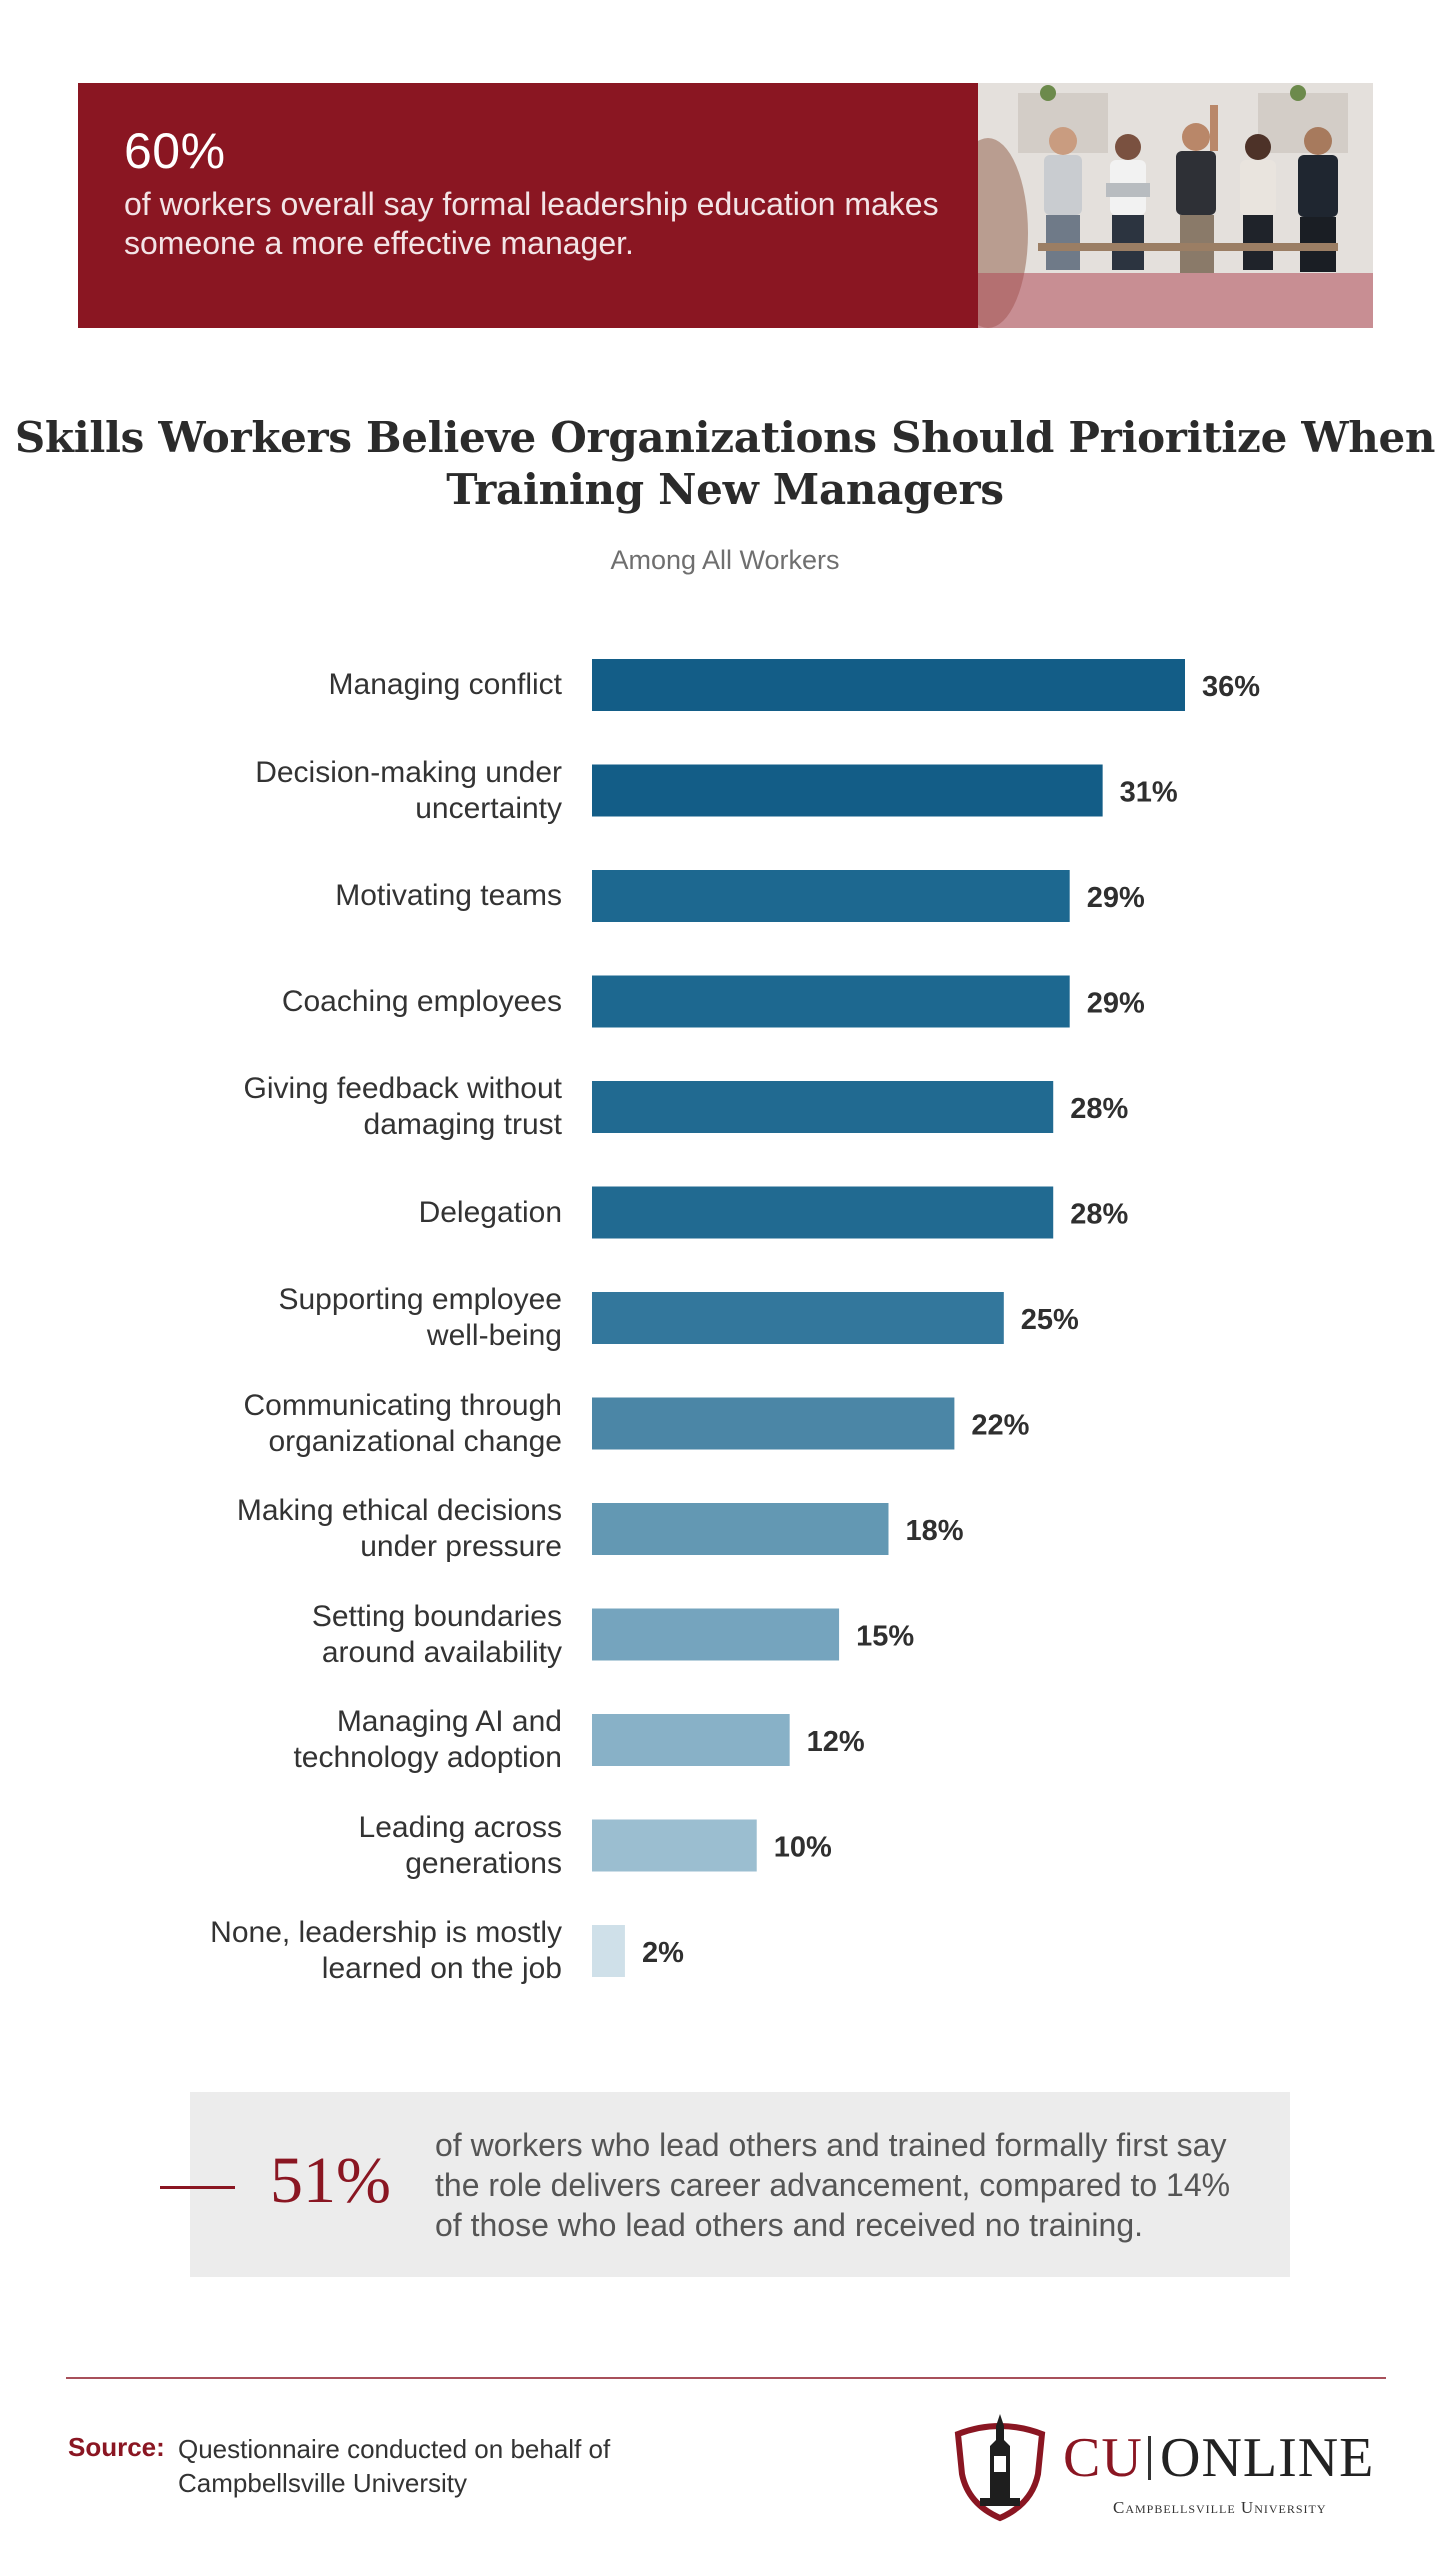  Describe the element at coordinates (885, 1637) in the screenshot. I see `bar-value-label: 15%` at that location.